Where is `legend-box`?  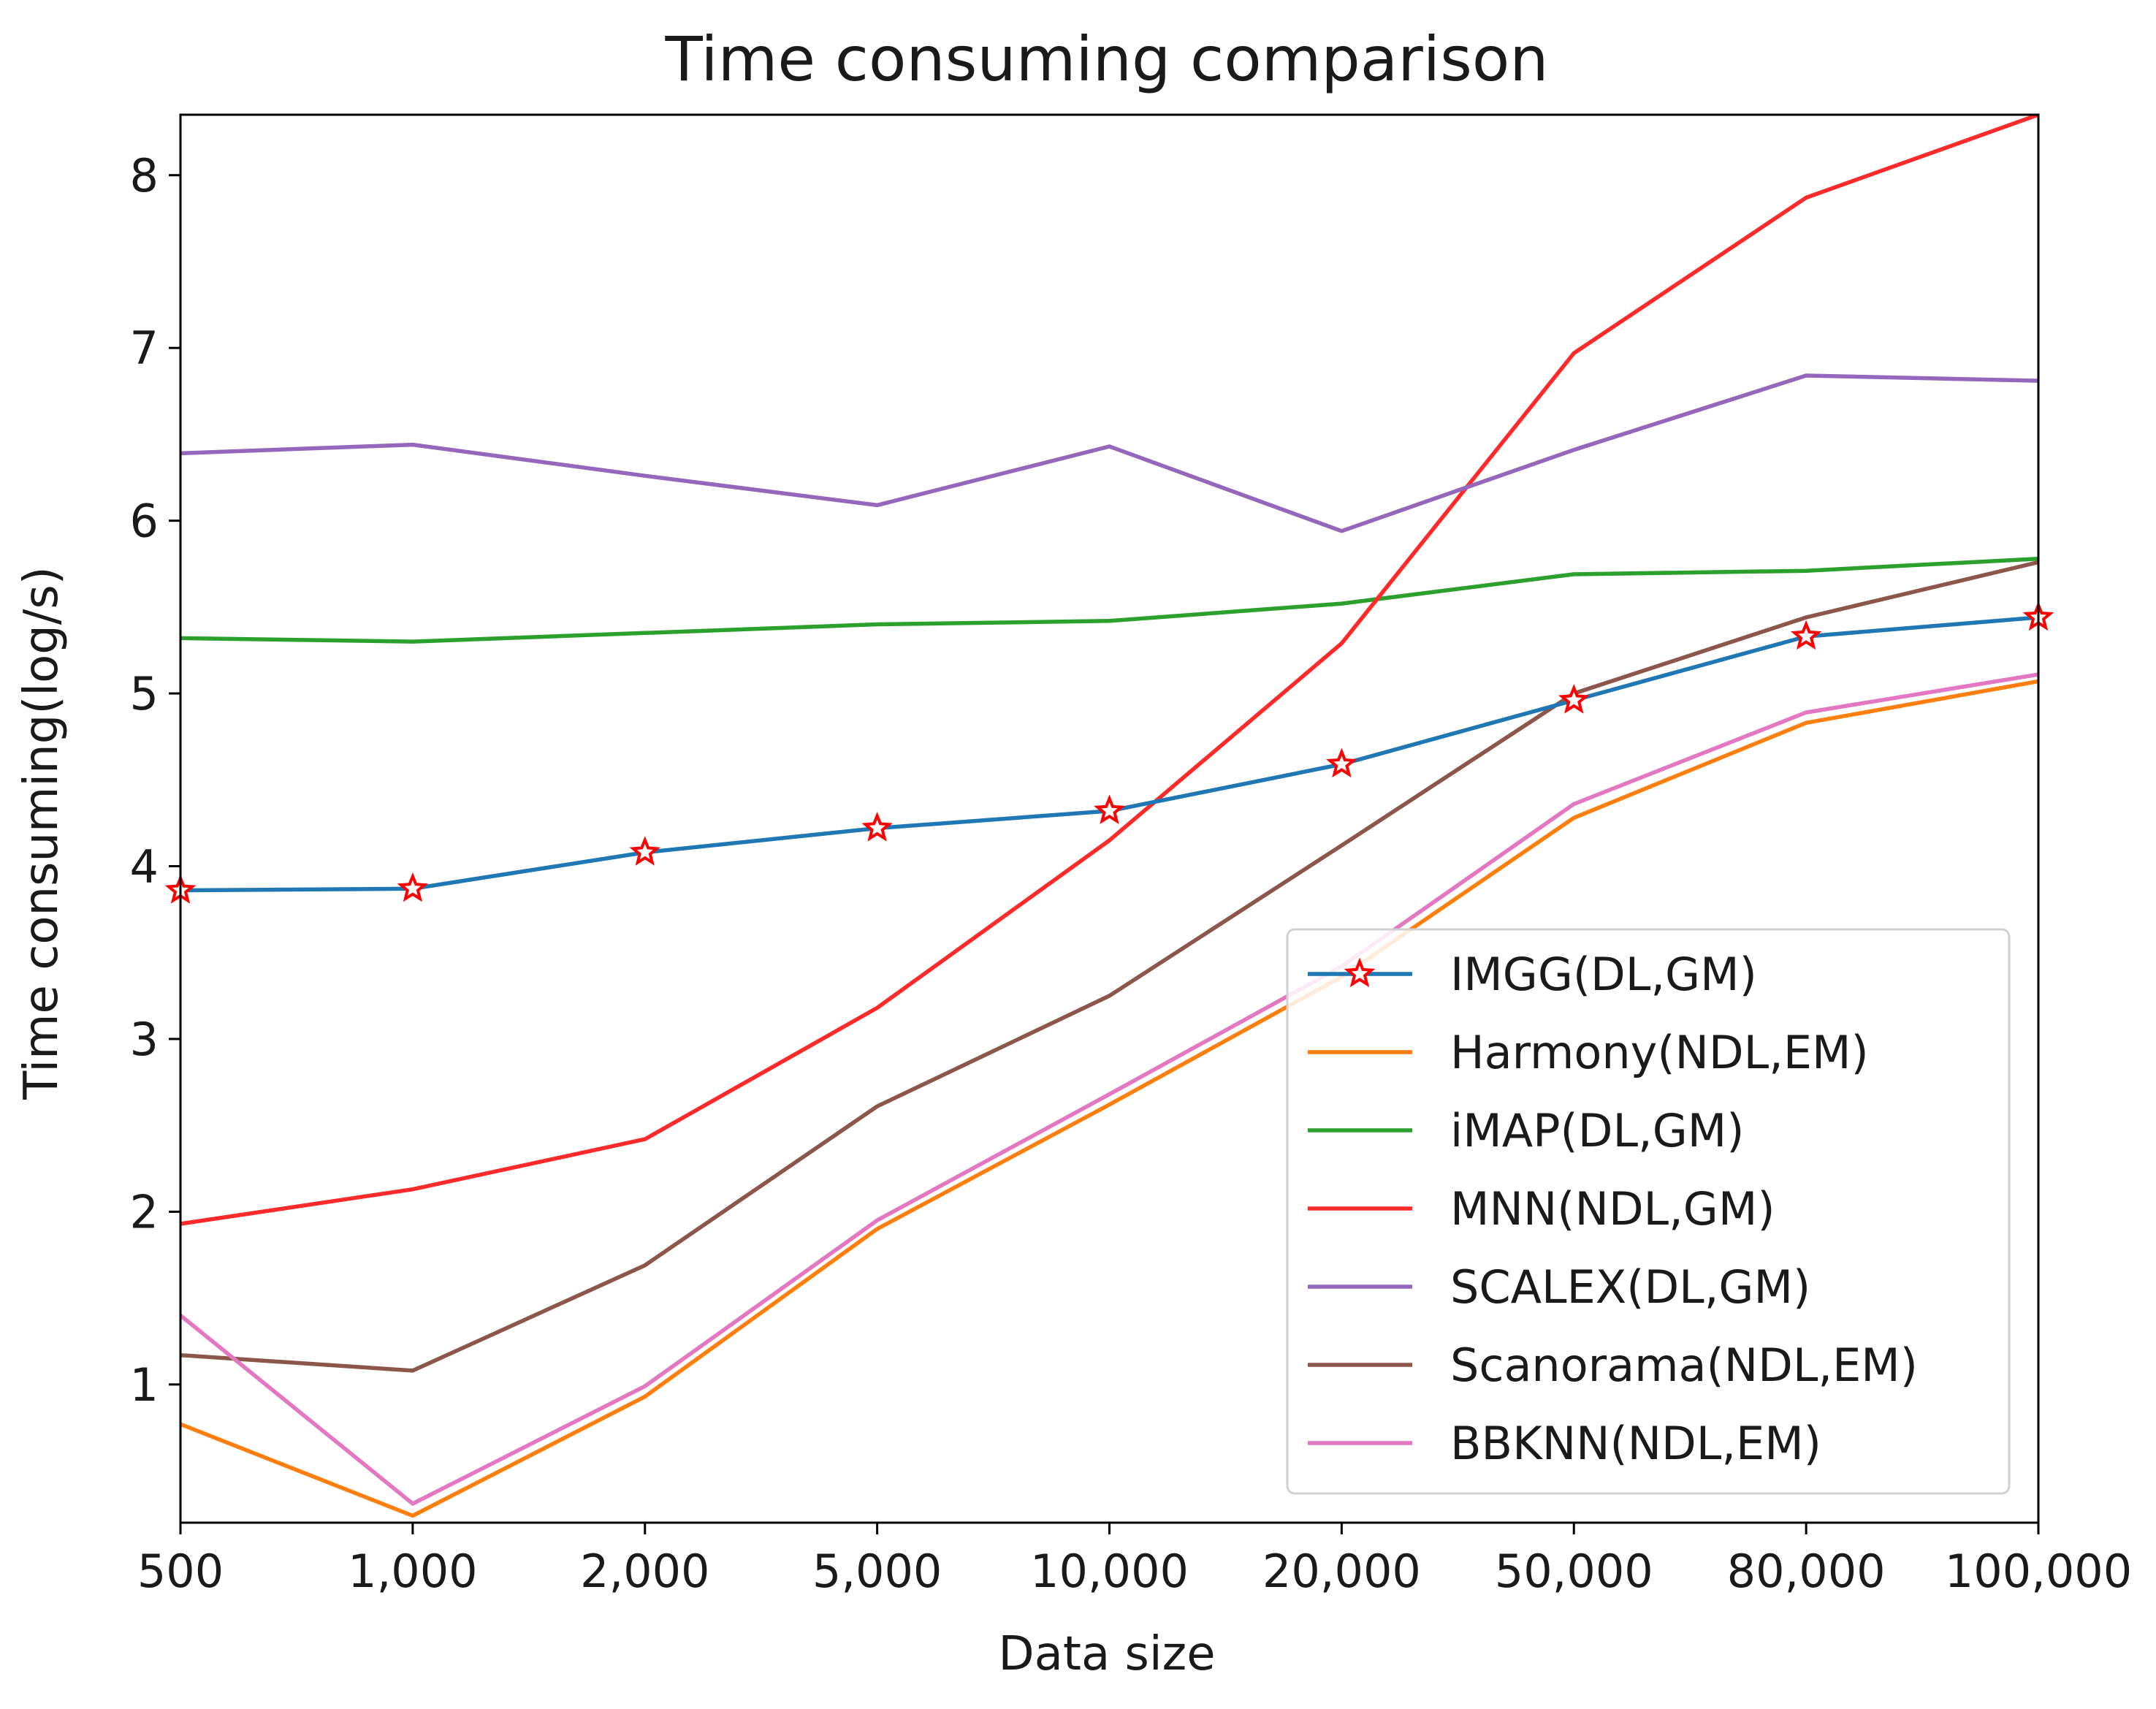
legend-box is located at coordinates (1648, 1211).